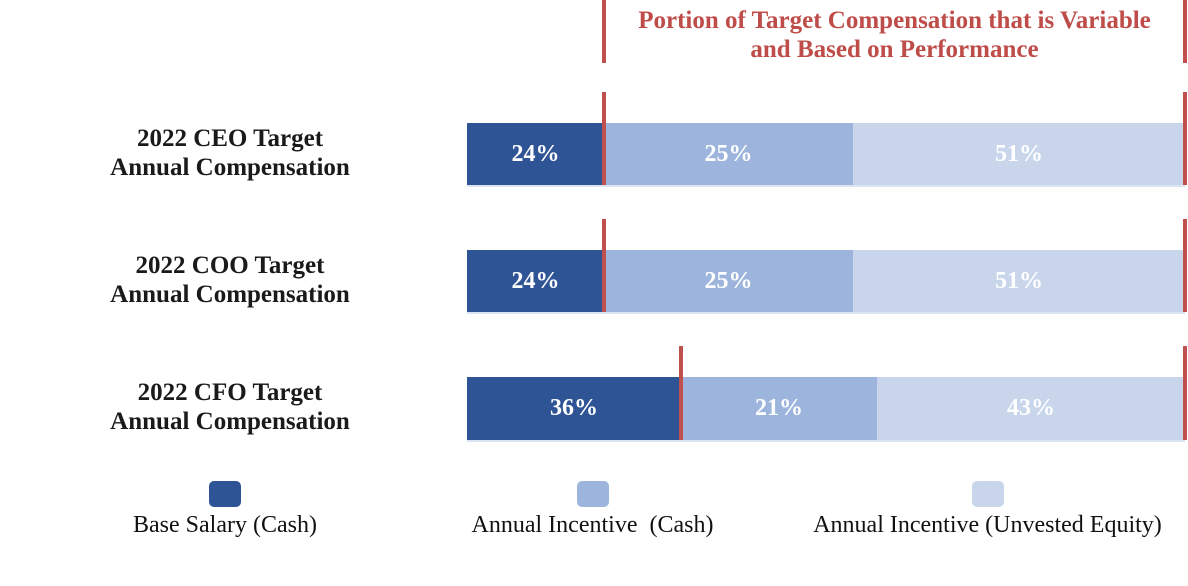 The image size is (1188, 586). I want to click on bar-row-coo: 24% 25% 51%, so click(827, 265).